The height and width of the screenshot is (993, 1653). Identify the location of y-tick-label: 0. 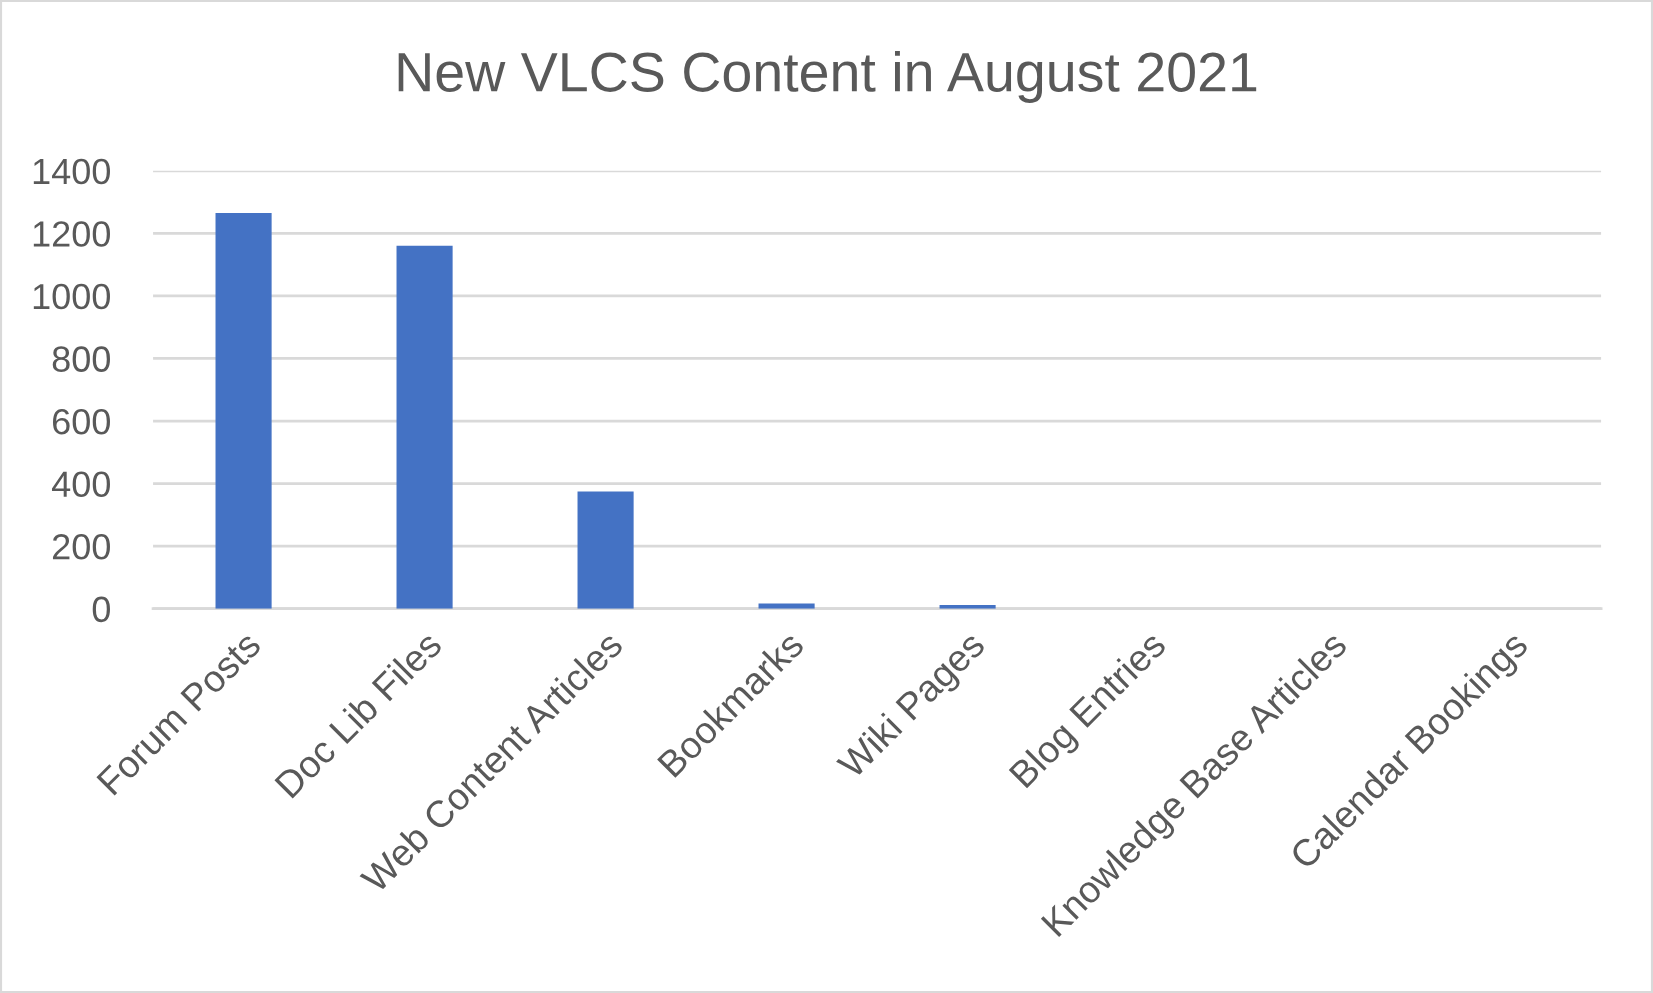
(101, 609).